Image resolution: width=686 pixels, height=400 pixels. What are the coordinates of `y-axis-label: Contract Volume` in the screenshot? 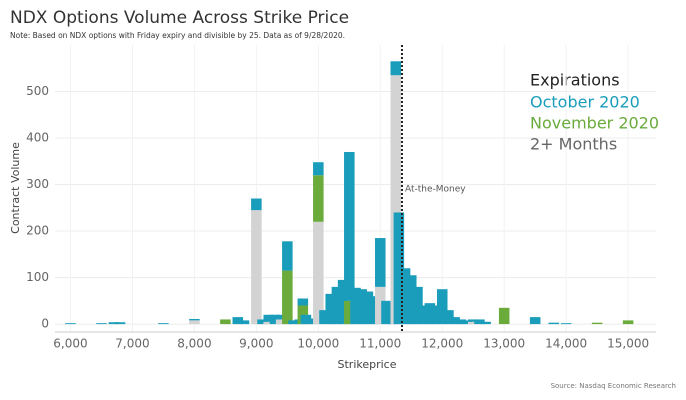 It's located at (15, 188).